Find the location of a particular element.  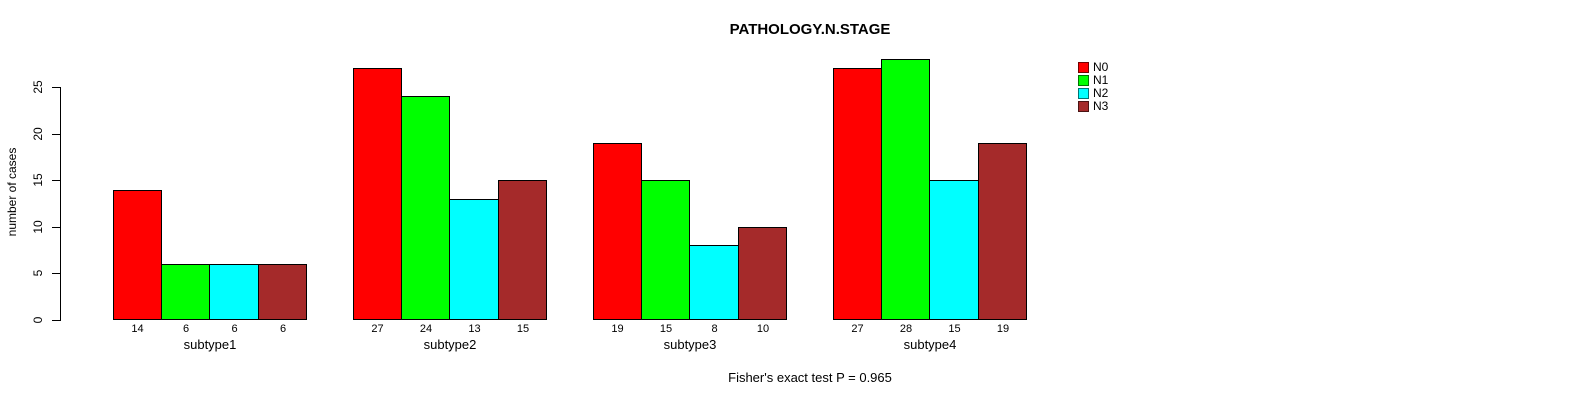

legend-entry-N3: N3 is located at coordinates (1093, 106).